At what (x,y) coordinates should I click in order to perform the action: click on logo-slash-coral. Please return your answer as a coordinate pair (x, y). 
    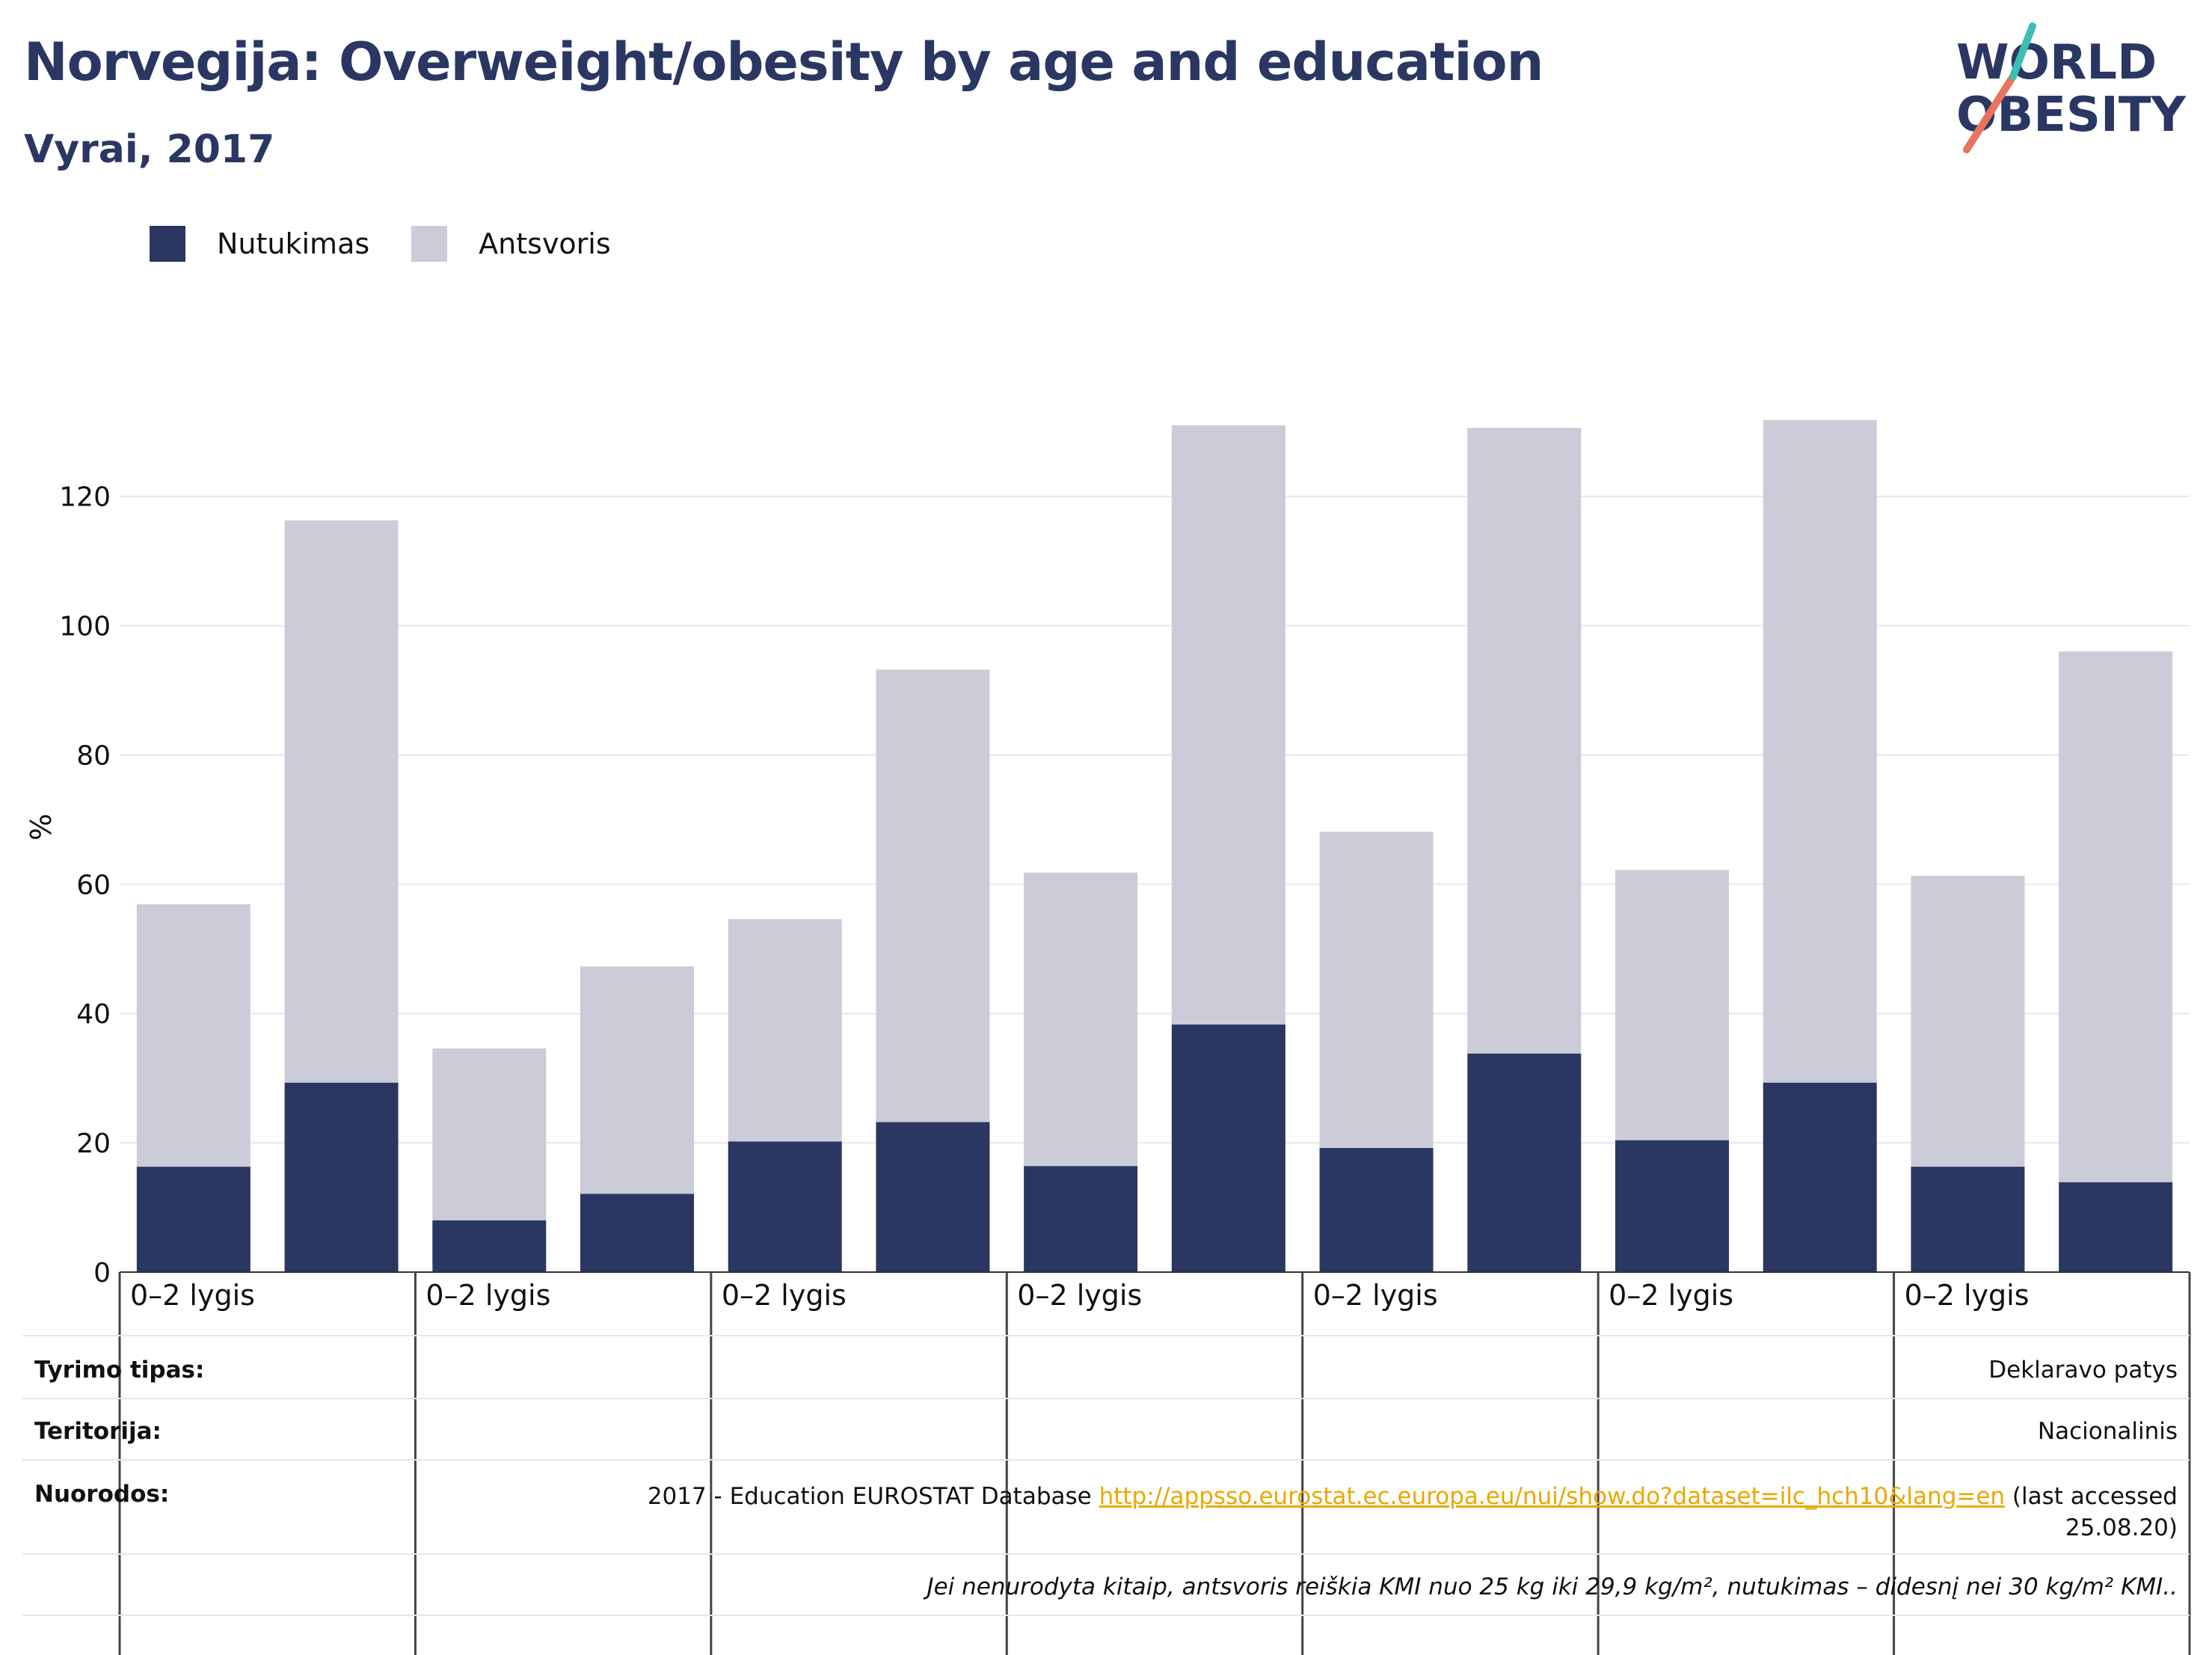
    Looking at the image, I should click on (1990, 113).